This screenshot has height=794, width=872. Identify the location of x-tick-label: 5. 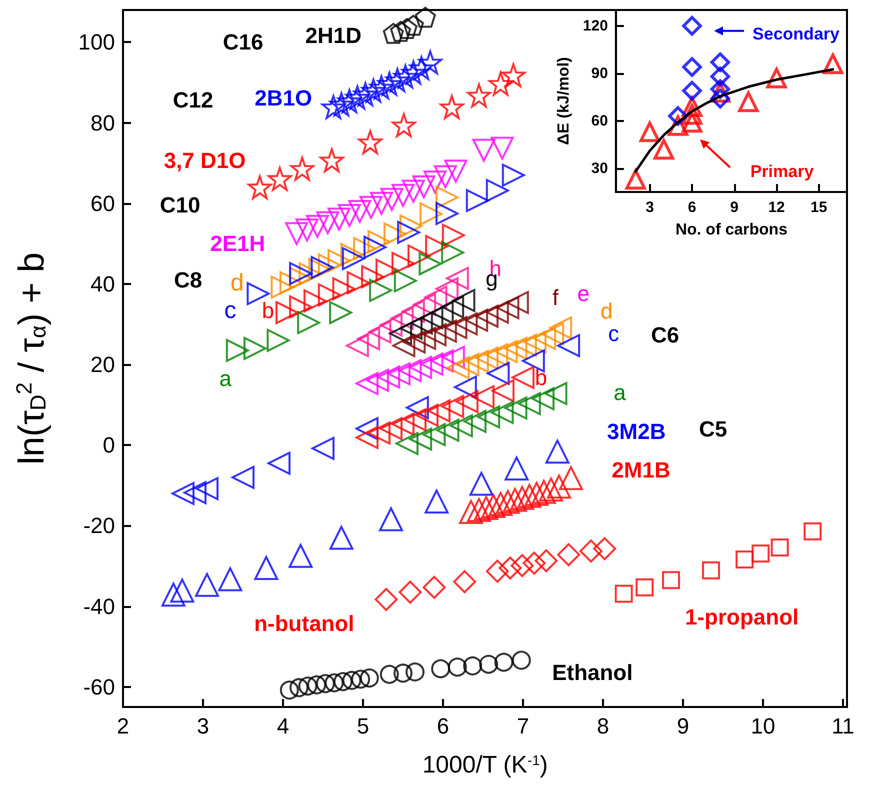
(363, 726).